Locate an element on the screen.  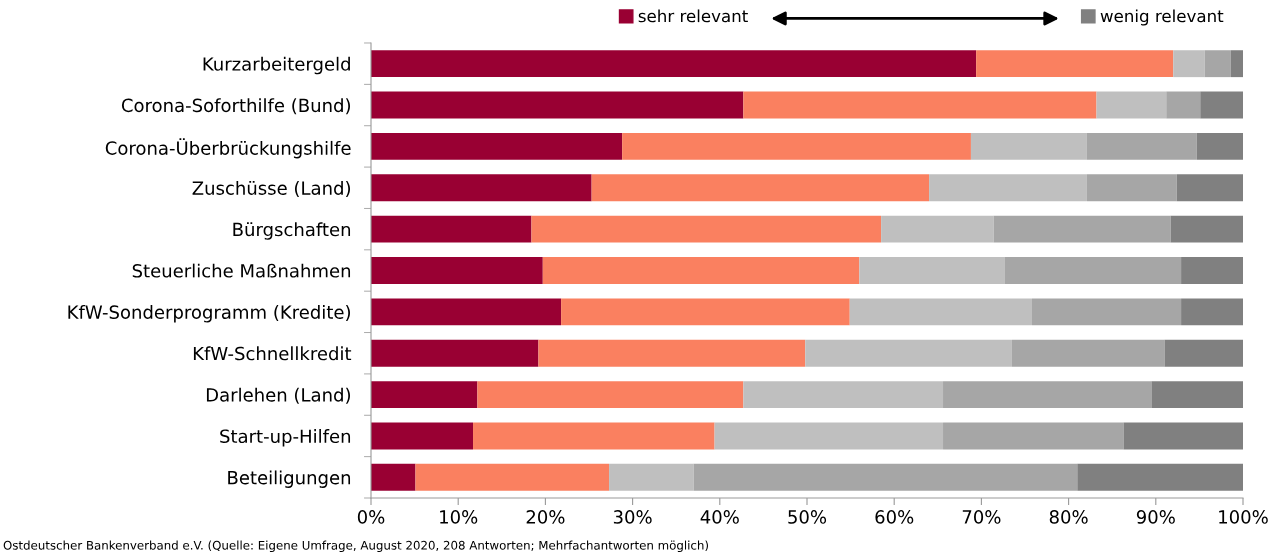
x-tick-label: 40% is located at coordinates (719, 517).